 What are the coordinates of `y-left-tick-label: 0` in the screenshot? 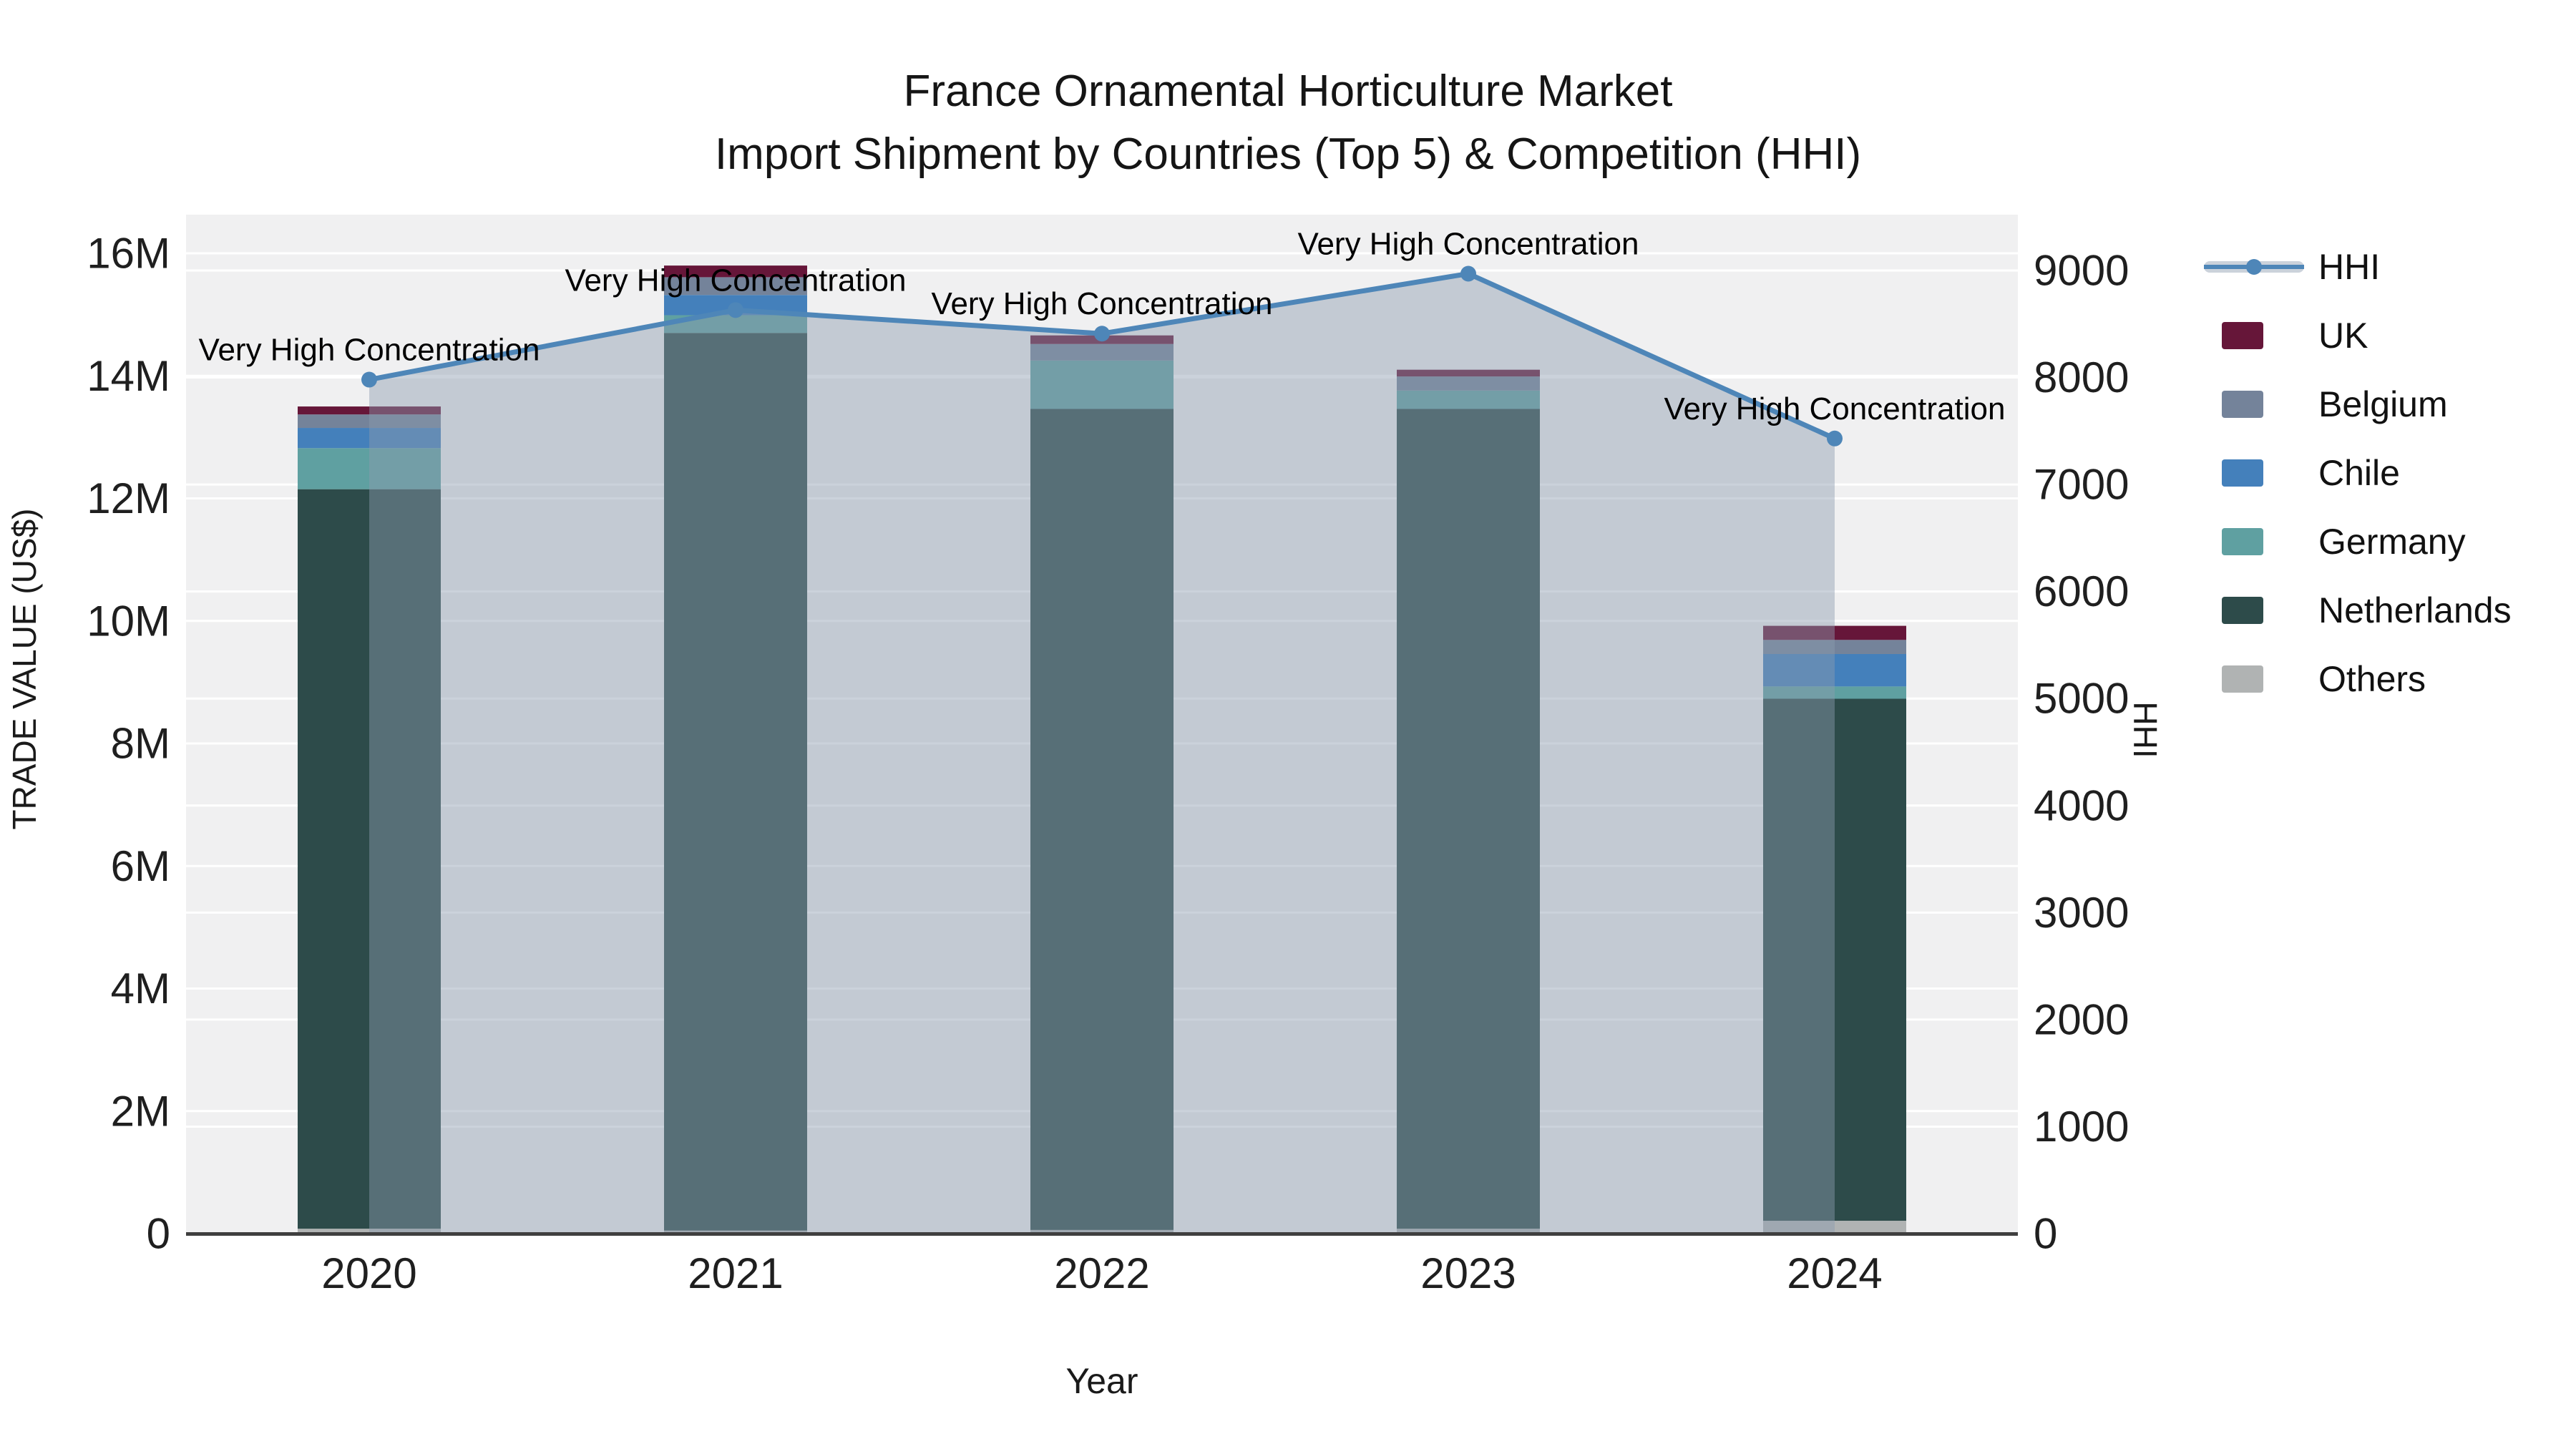 It's located at (158, 1234).